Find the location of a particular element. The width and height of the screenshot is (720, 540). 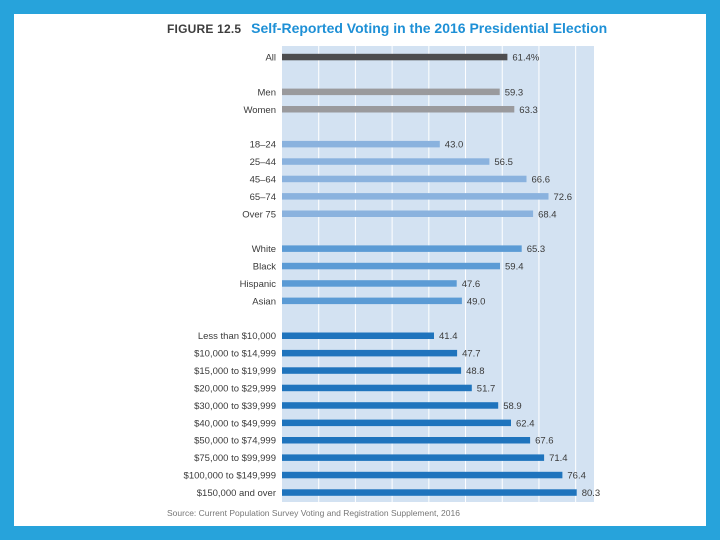

category-label: 18–24 is located at coordinates (263, 145).